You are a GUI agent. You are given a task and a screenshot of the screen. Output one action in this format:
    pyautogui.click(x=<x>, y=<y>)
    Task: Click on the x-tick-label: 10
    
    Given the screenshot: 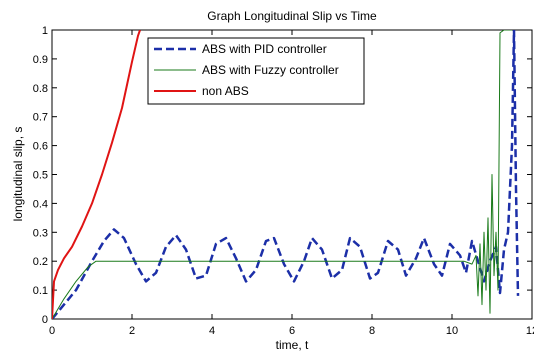 What is the action you would take?
    pyautogui.click(x=452, y=331)
    